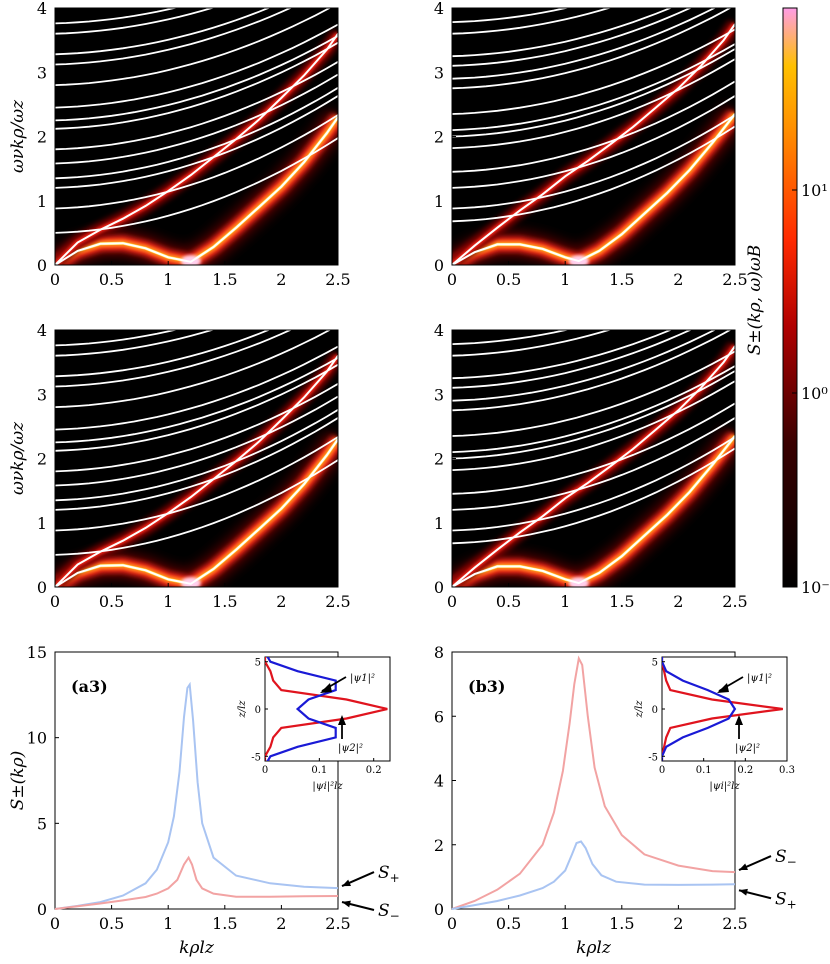 This screenshot has width=830, height=964. What do you see at coordinates (685, 571) in the screenshot?
I see `panel-label-b2: (b2) S−` at bounding box center [685, 571].